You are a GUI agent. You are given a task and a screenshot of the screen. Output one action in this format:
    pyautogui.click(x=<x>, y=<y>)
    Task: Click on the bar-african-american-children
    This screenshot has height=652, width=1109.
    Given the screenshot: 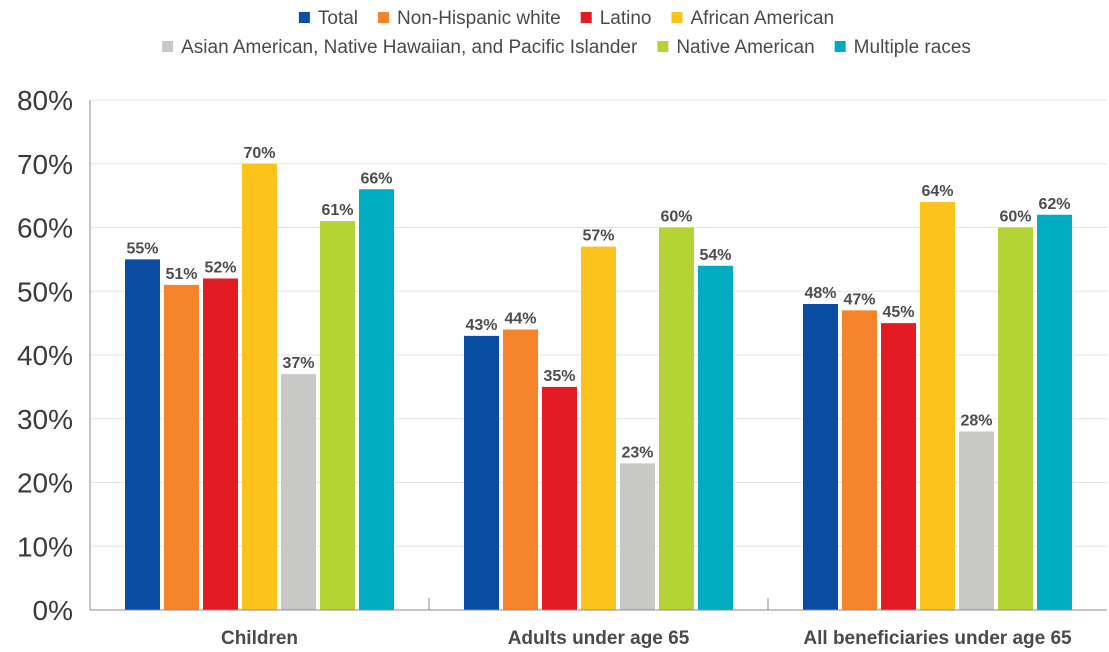 What is the action you would take?
    pyautogui.click(x=259, y=386)
    